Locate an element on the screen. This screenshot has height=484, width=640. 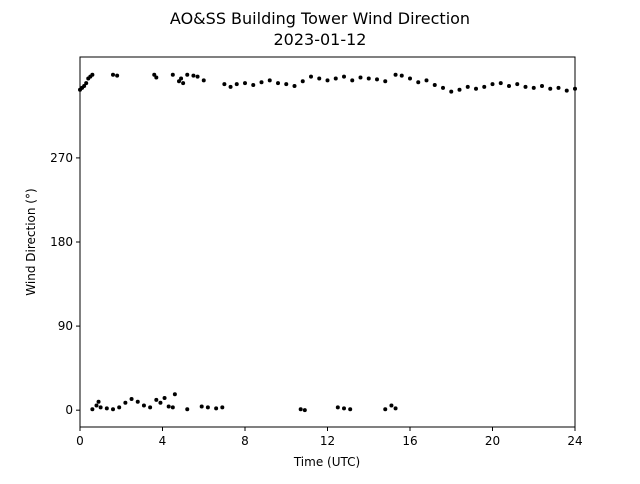
y-axis-label: Wind Direction (°) is located at coordinates (31, 241).